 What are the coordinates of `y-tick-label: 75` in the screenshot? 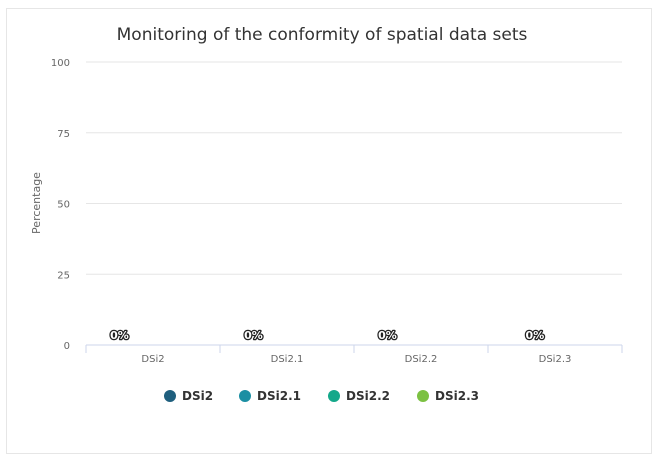 It's located at (63, 134).